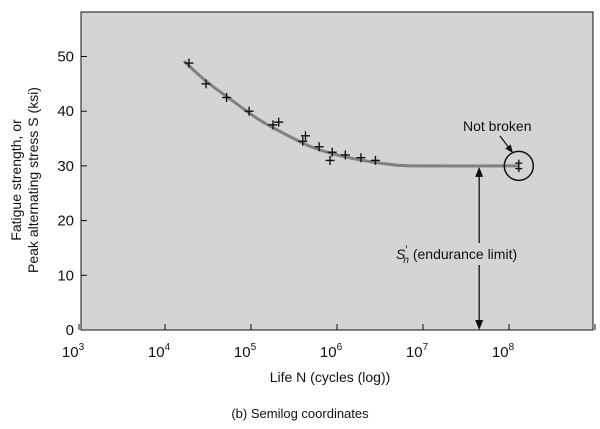 The width and height of the screenshot is (600, 429). Describe the element at coordinates (406, 260) in the screenshot. I see `endurance-subscript: n` at that location.